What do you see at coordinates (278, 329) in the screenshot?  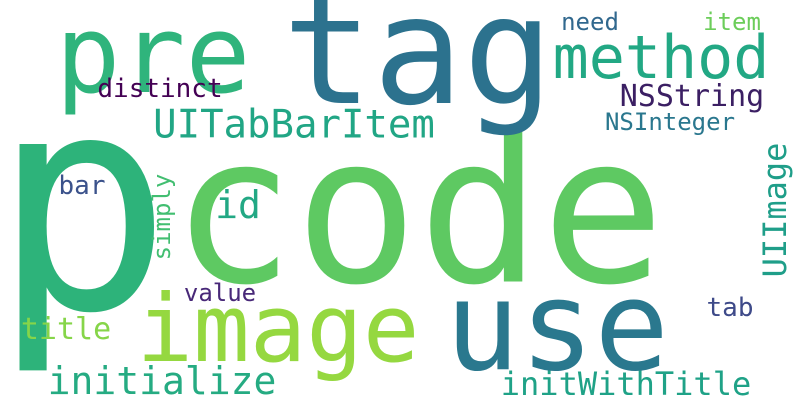 I see `word-image: image` at bounding box center [278, 329].